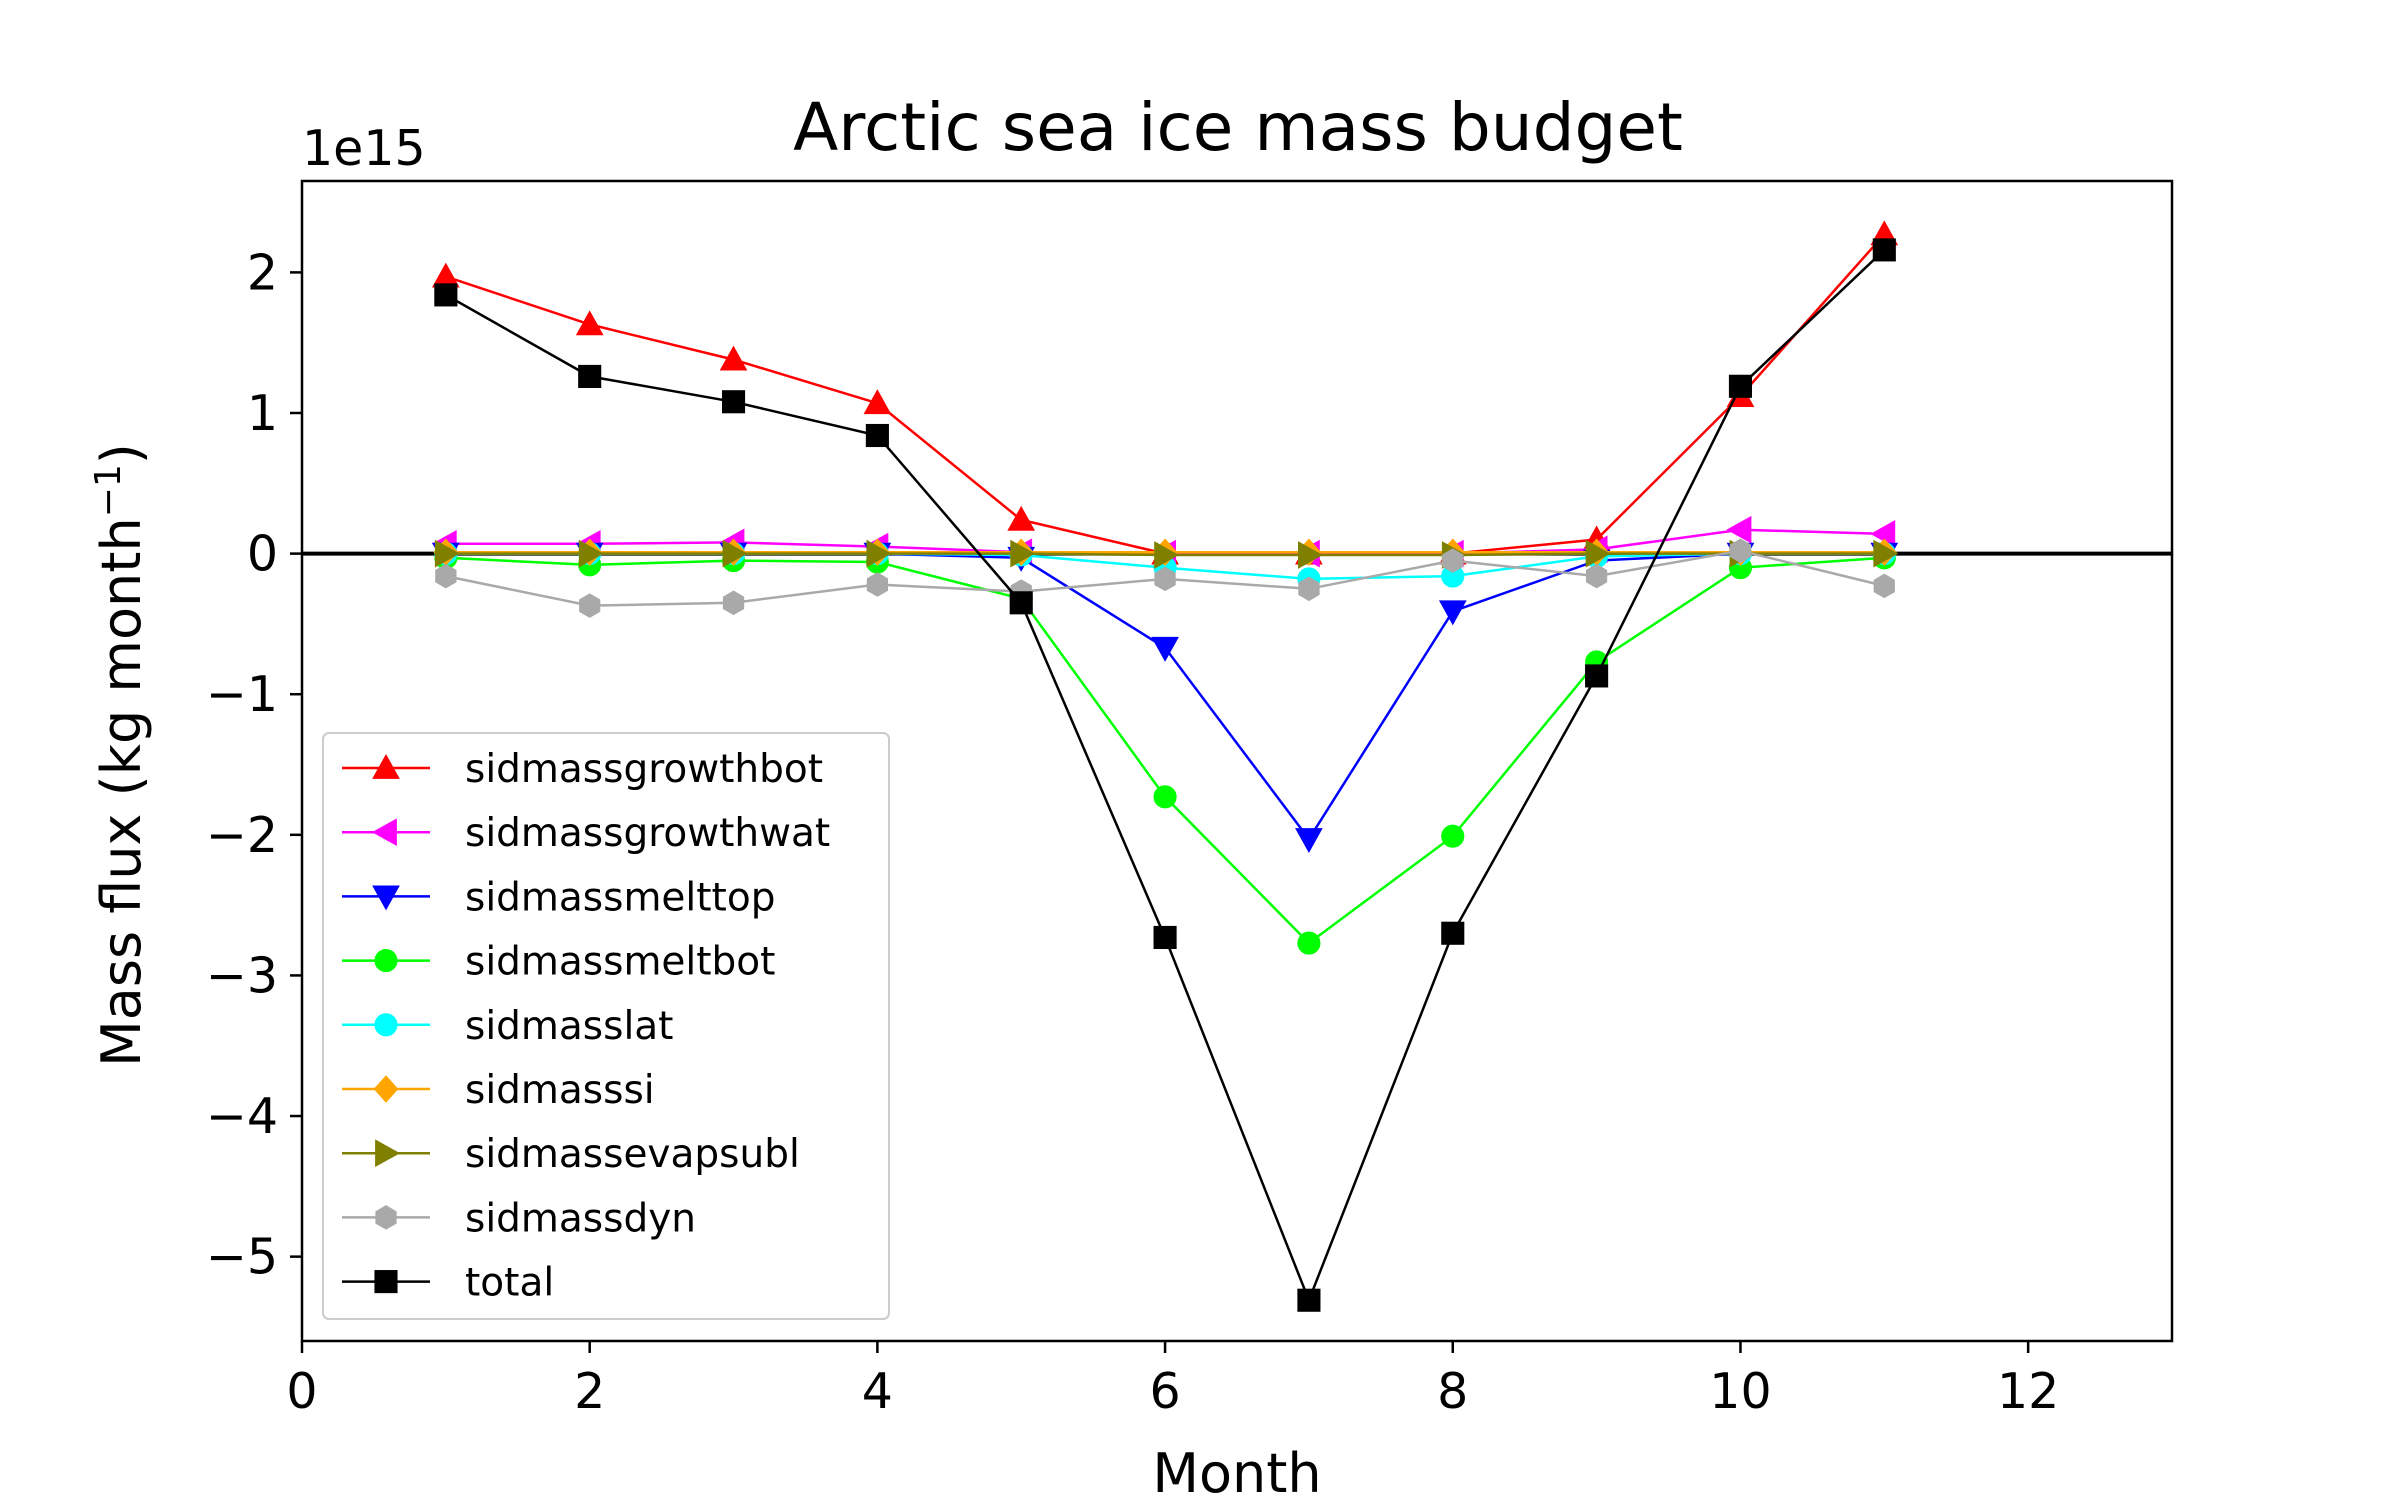  I want to click on data-point-sidmassgrowthwat, so click(1739, 529).